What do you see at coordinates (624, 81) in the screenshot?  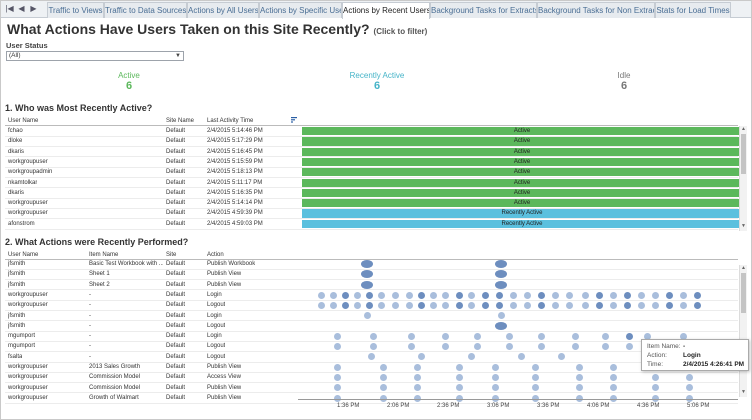 I see `kpi-idle: Idle 6` at bounding box center [624, 81].